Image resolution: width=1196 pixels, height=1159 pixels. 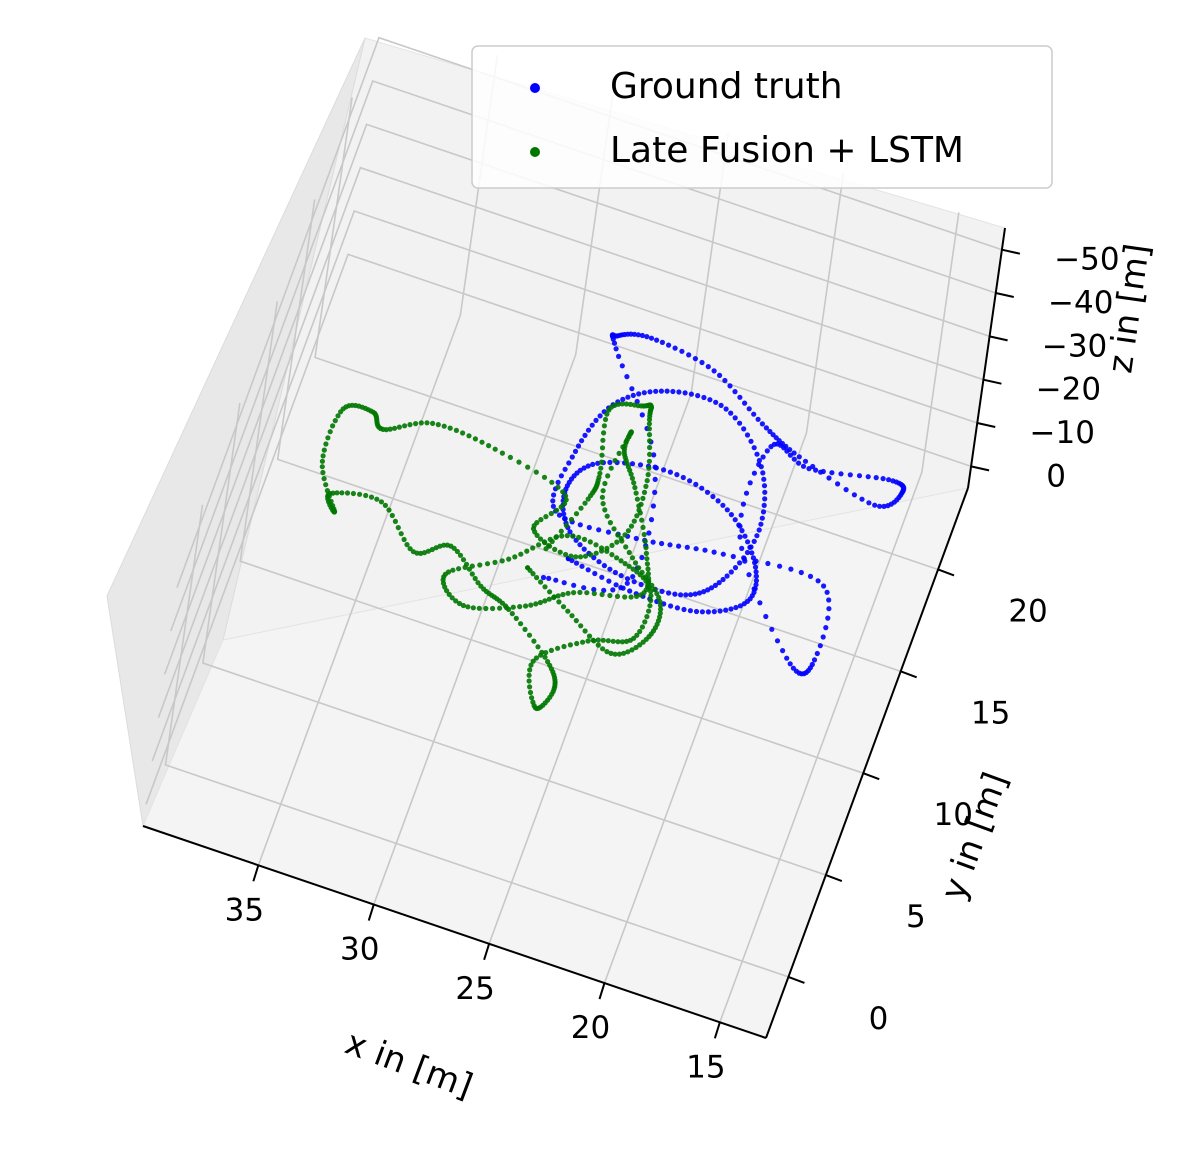 What do you see at coordinates (879, 1019) in the screenshot?
I see `y-tick-label: 0` at bounding box center [879, 1019].